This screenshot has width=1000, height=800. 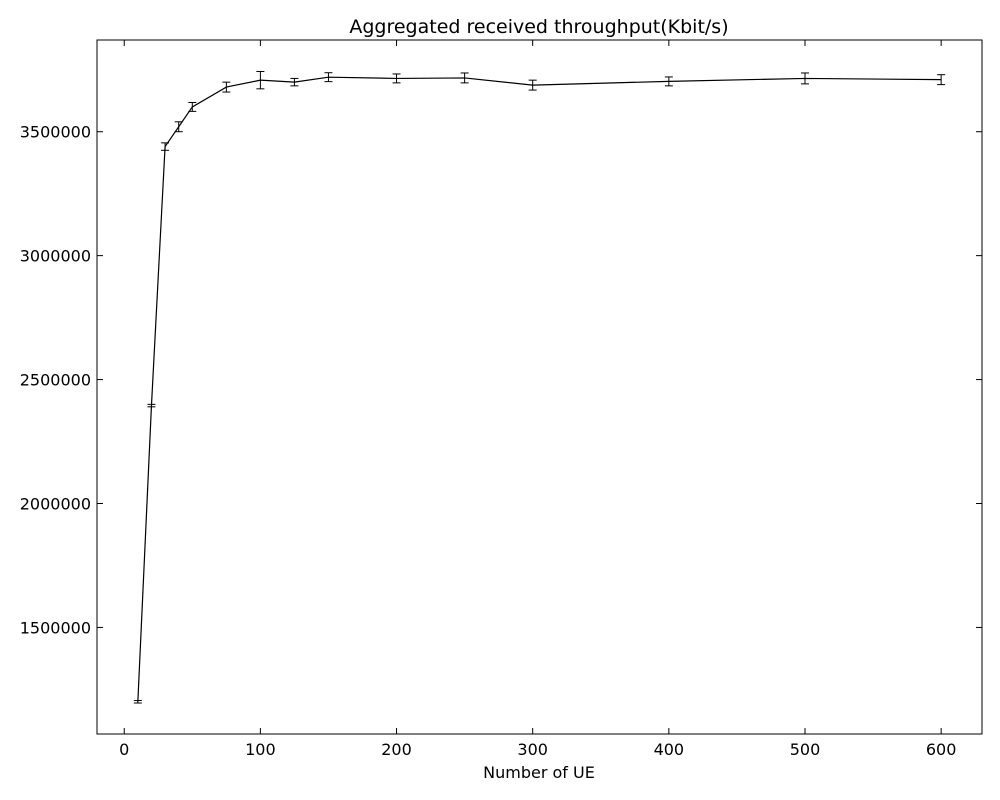 What do you see at coordinates (55, 132) in the screenshot?
I see `y-tick-label: 3500000` at bounding box center [55, 132].